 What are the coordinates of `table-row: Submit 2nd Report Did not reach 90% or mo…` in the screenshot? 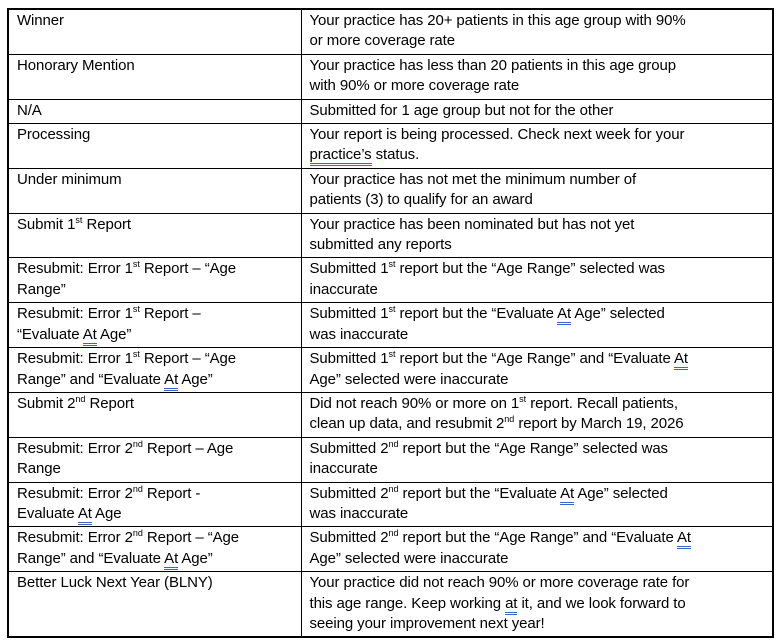 It's located at (390, 414).